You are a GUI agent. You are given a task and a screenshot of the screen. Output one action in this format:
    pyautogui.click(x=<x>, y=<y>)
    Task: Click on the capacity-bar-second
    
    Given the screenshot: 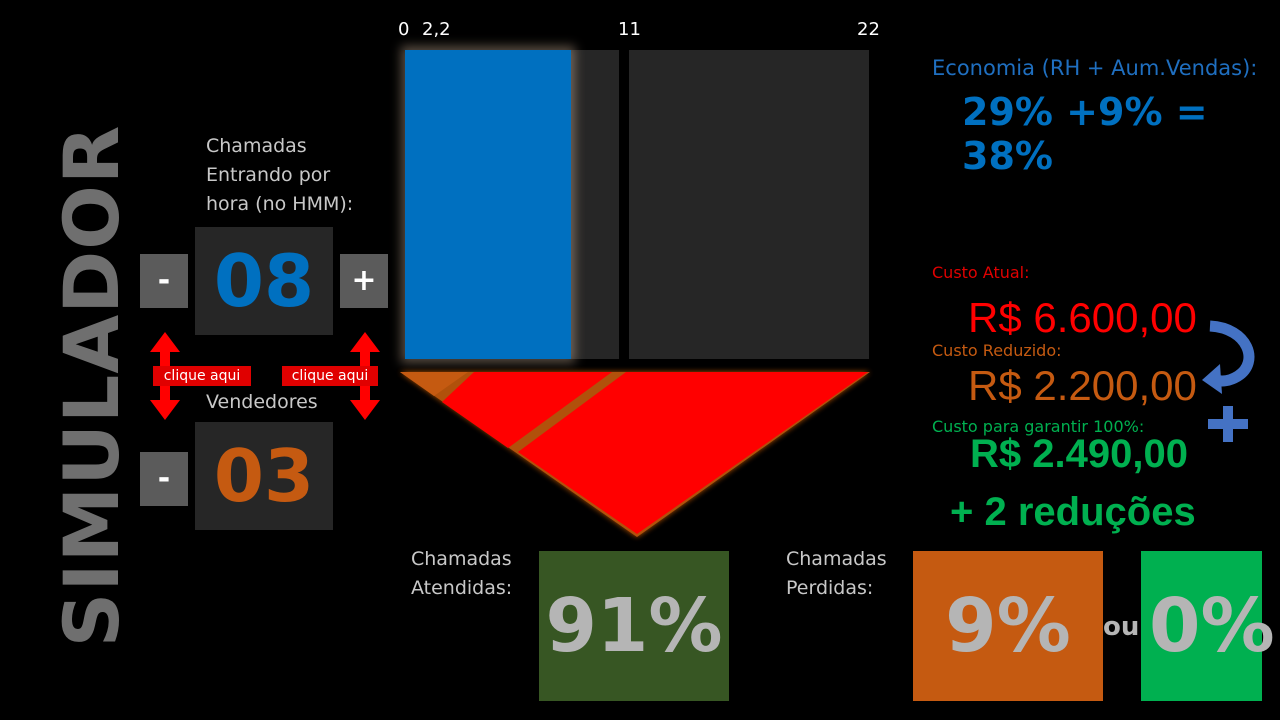 What is the action you would take?
    pyautogui.click(x=749, y=204)
    